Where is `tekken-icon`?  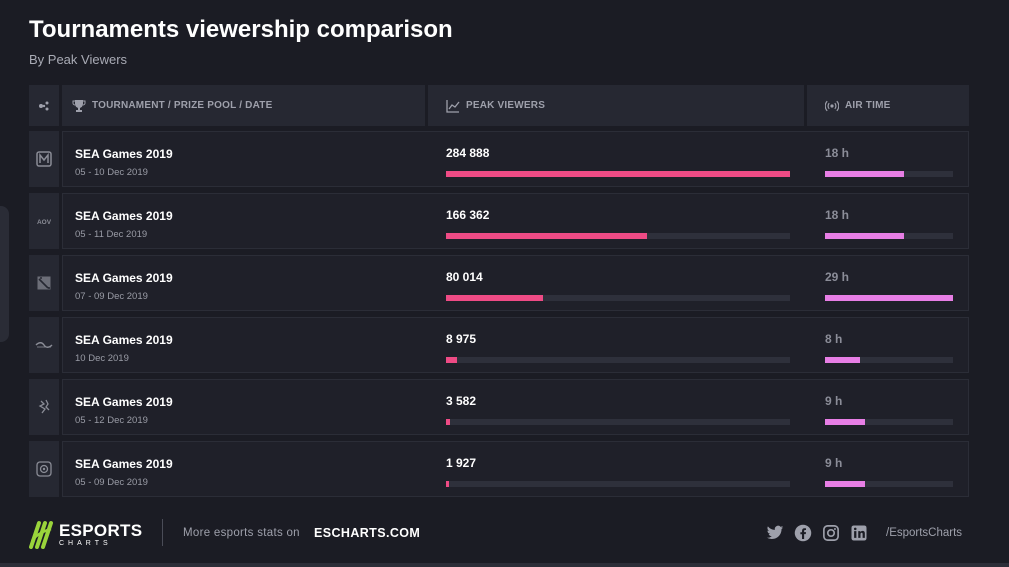
tekken-icon is located at coordinates (44, 406).